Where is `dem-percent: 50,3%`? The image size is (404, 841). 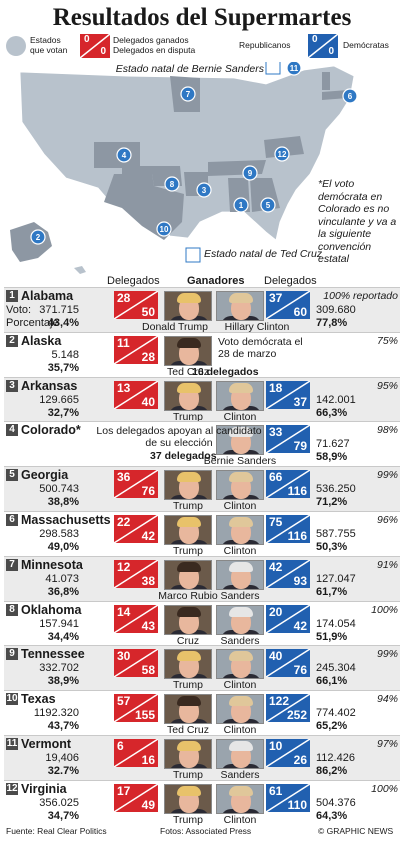 dem-percent: 50,3% is located at coordinates (332, 546).